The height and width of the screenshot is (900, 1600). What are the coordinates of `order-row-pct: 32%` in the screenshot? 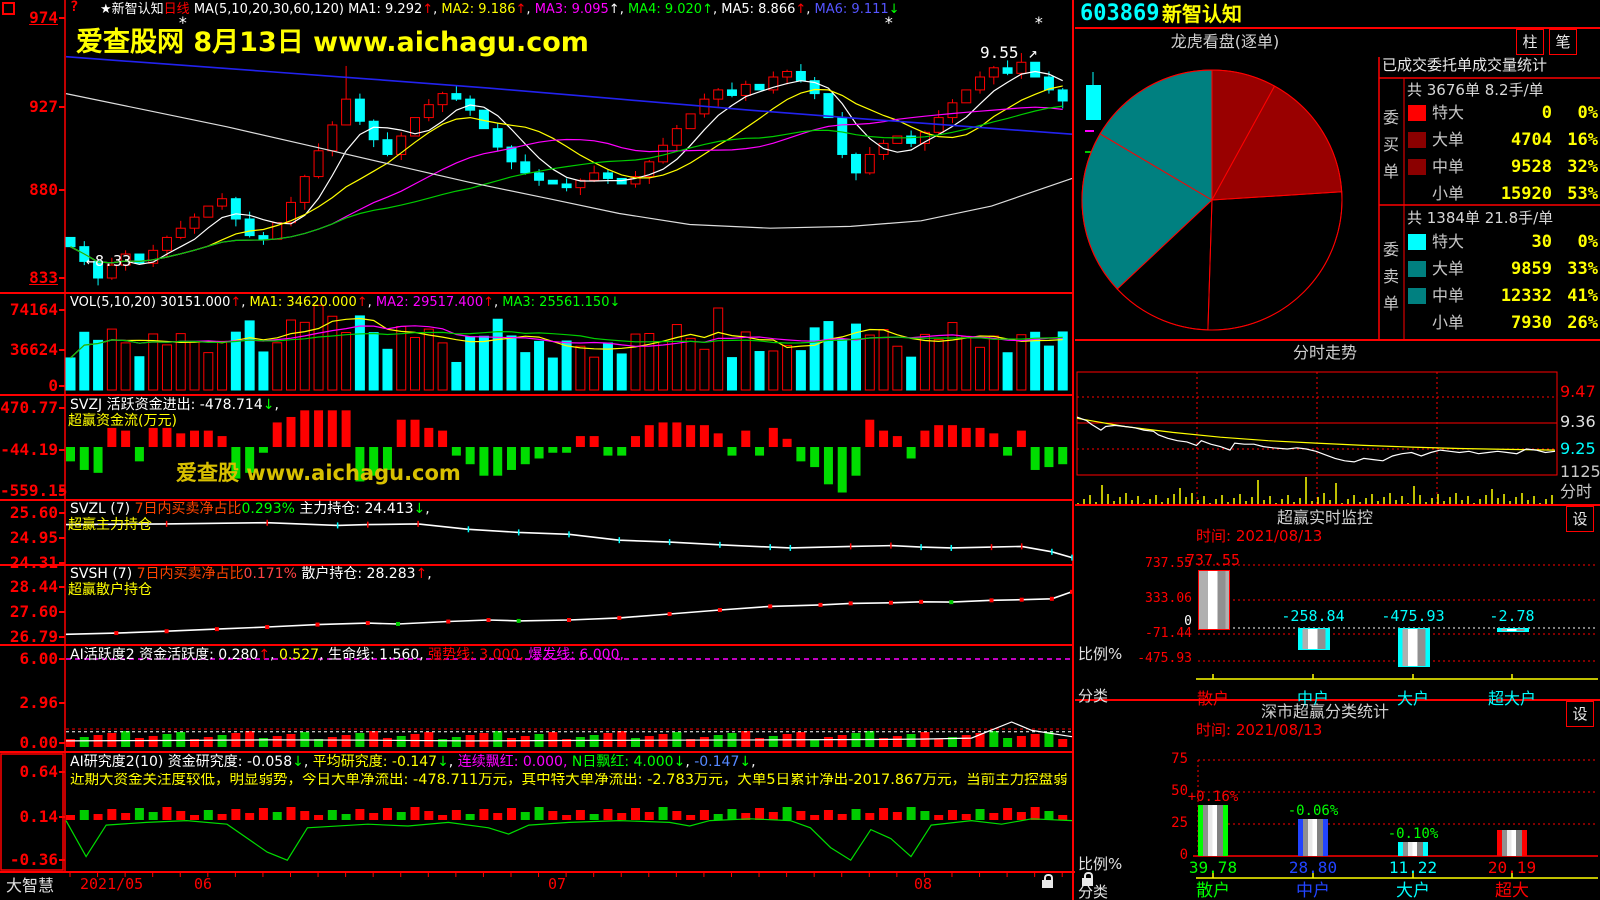 It's located at (1582, 167).